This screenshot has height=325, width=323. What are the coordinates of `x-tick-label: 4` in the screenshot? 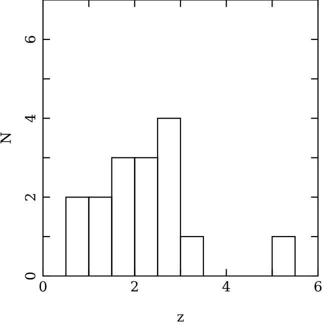 It's located at (226, 286).